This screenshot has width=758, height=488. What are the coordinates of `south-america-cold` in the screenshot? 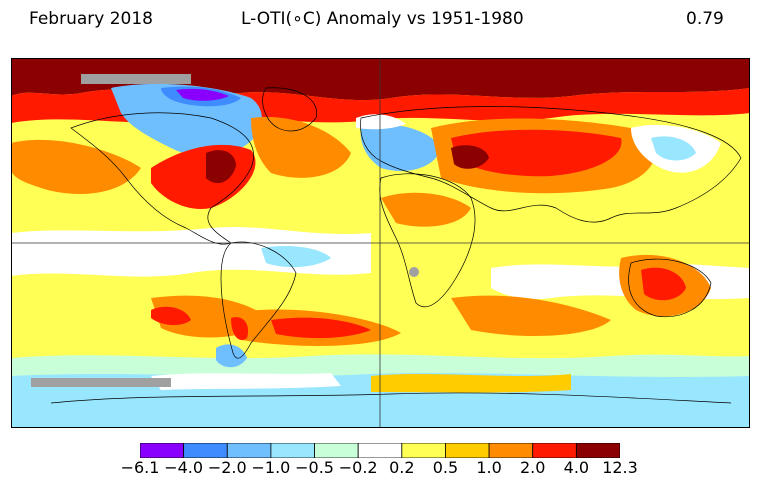 It's located at (231, 356).